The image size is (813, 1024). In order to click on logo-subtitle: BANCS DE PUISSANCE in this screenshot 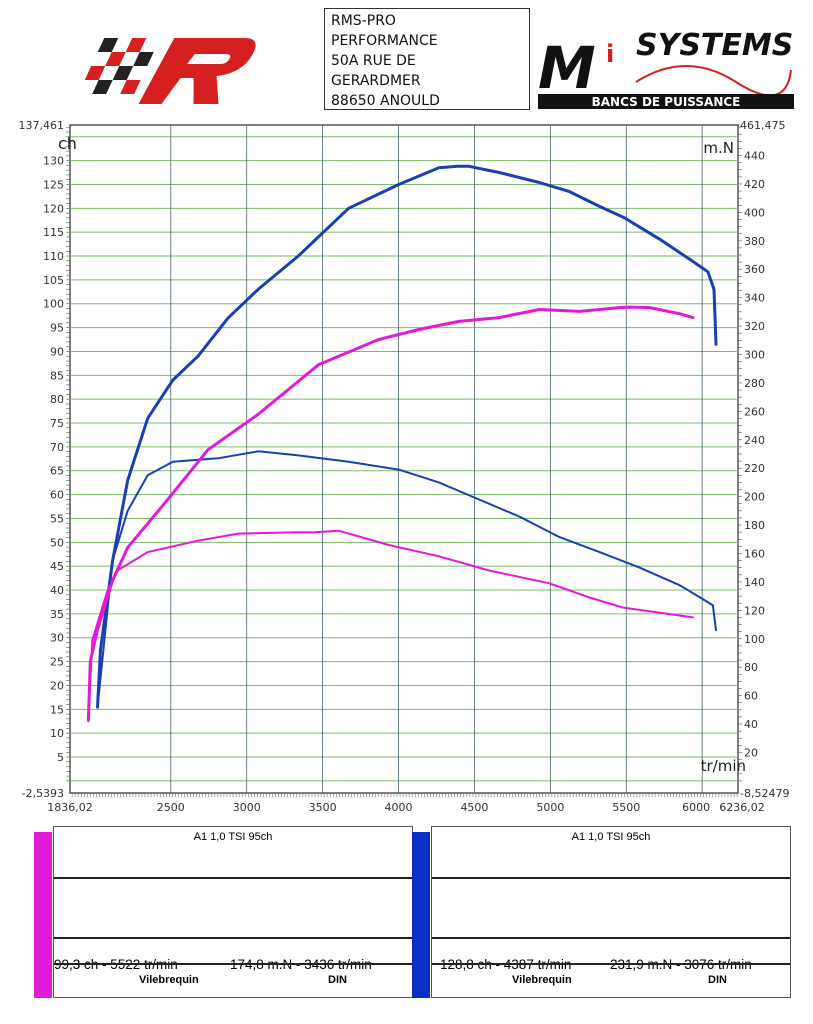, I will do `click(666, 102)`.